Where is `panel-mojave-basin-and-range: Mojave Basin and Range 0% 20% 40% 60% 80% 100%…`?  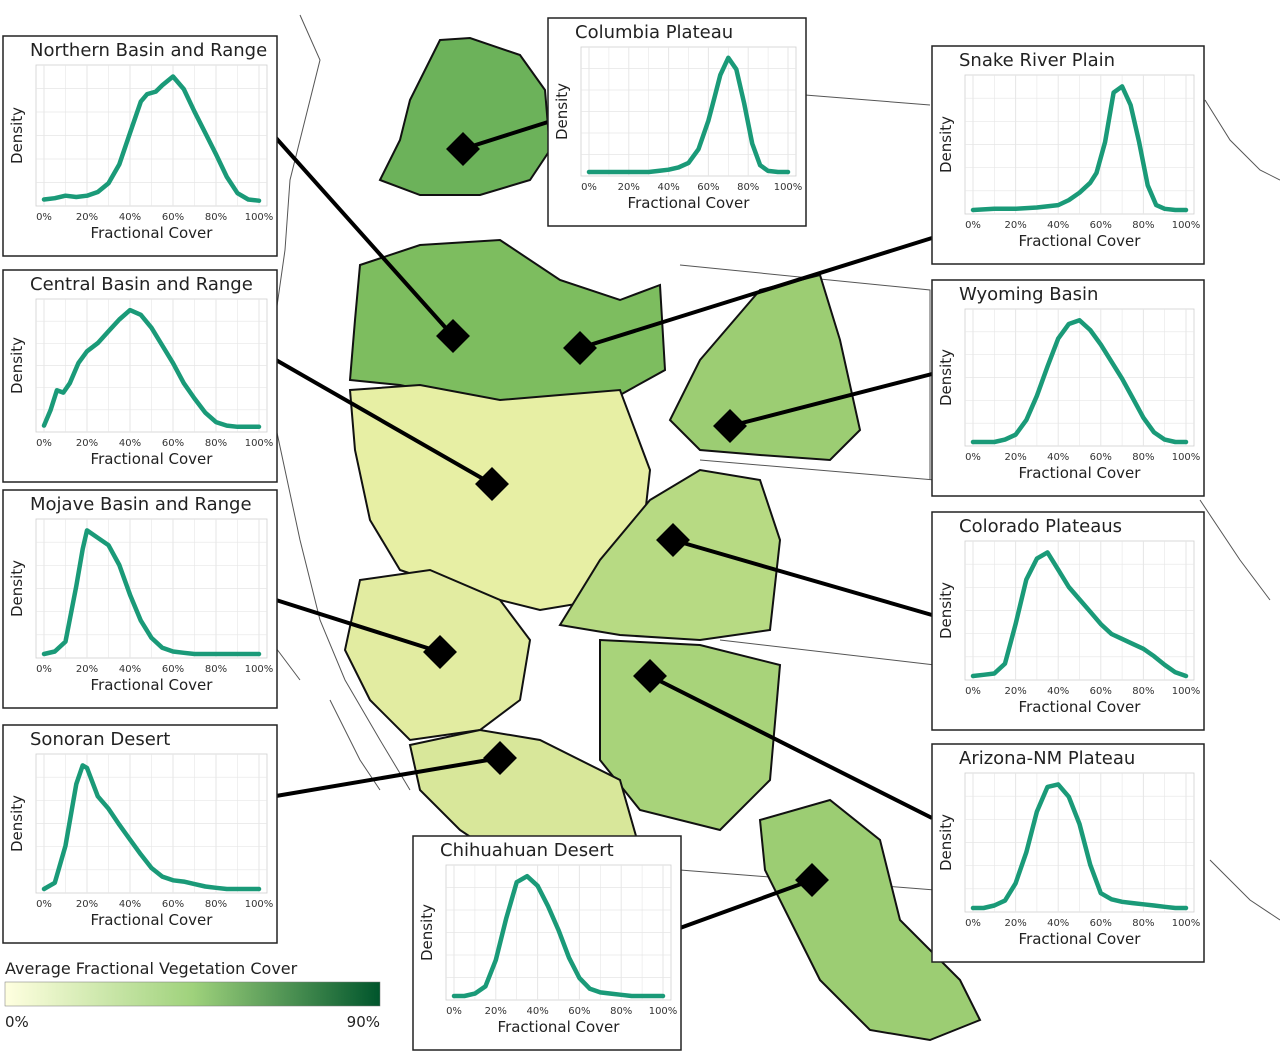
panel-mojave-basin-and-range: Mojave Basin and Range 0% 20% 40% 60% 80% 100%… is located at coordinates (140, 599).